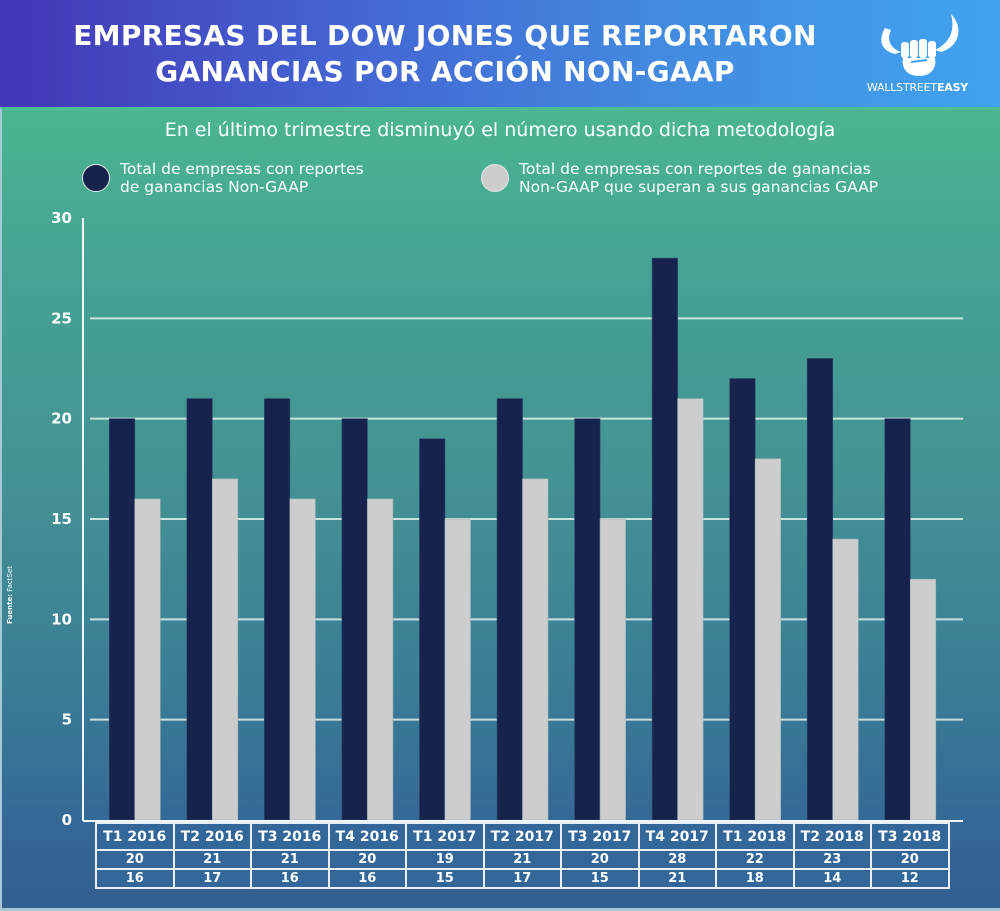  What do you see at coordinates (135, 836) in the screenshot?
I see `table-header-cell: T1 2016` at bounding box center [135, 836].